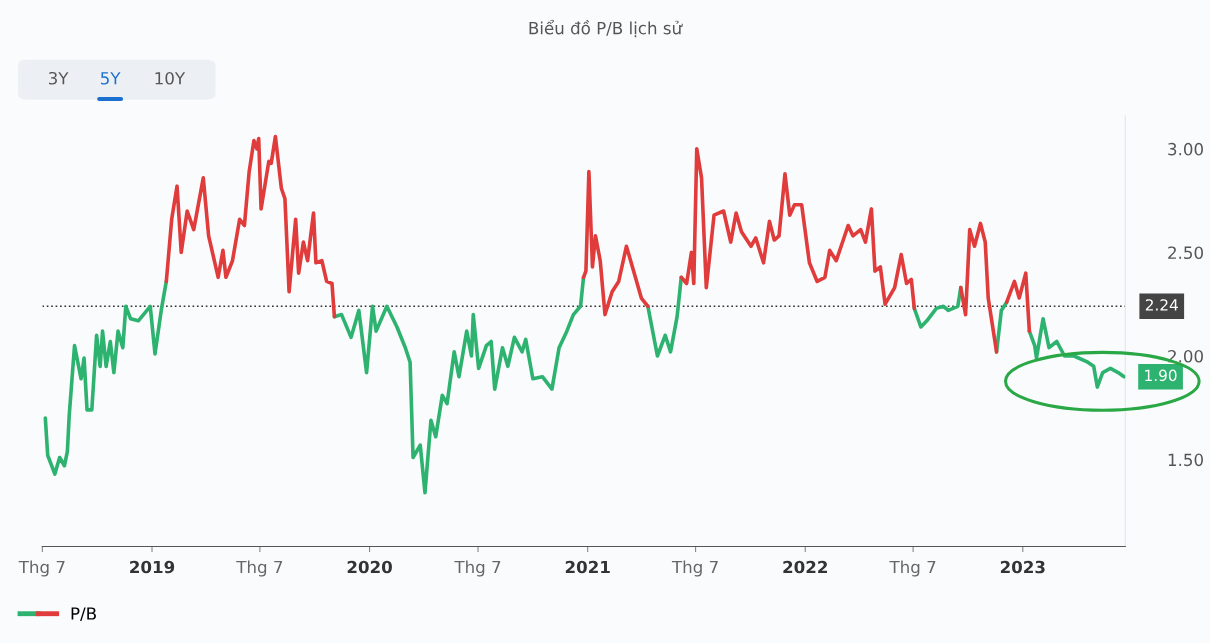  Describe the element at coordinates (369, 567) in the screenshot. I see `x-tick-label: 2020` at that location.